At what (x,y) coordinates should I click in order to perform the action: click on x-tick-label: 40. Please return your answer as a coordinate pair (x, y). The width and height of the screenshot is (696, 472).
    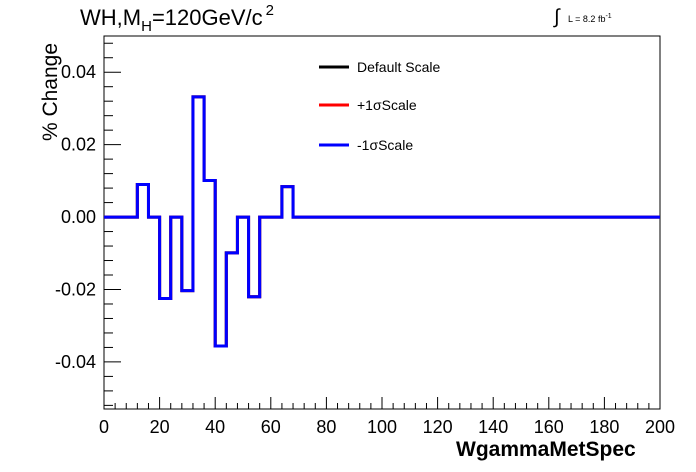
    Looking at the image, I should click on (215, 427).